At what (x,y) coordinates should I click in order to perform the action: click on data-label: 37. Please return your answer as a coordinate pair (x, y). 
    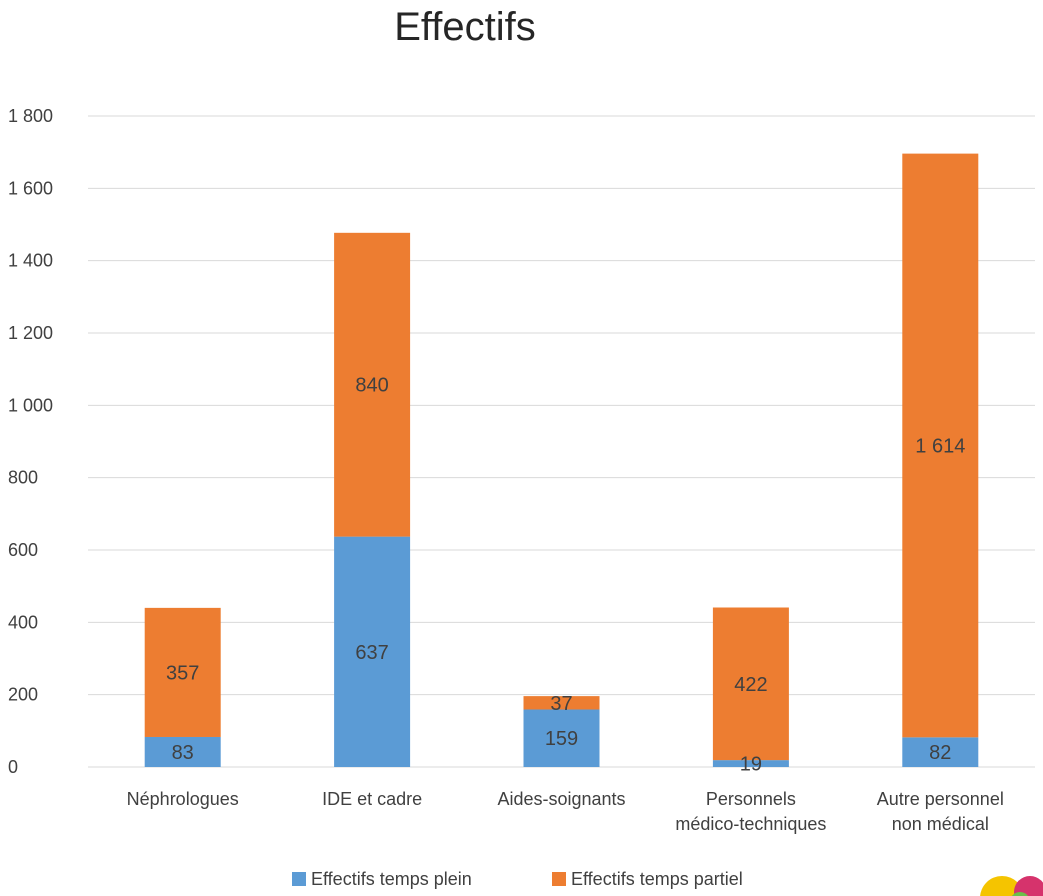
    Looking at the image, I should click on (561, 704).